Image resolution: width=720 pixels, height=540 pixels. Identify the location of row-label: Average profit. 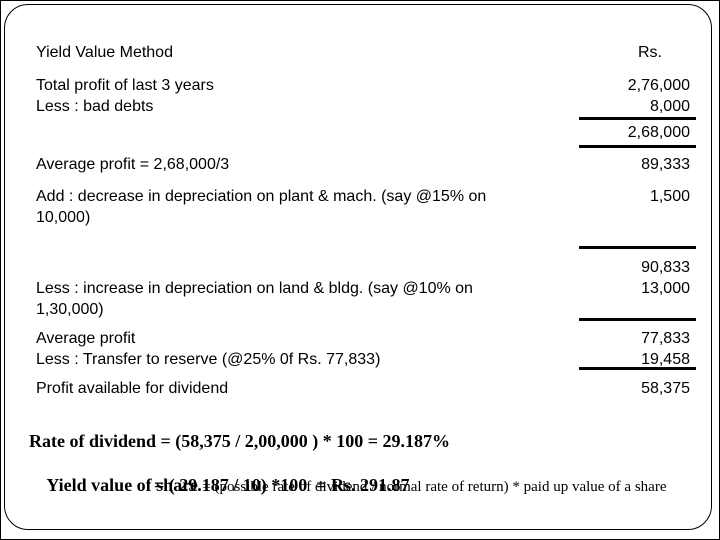
(86, 338).